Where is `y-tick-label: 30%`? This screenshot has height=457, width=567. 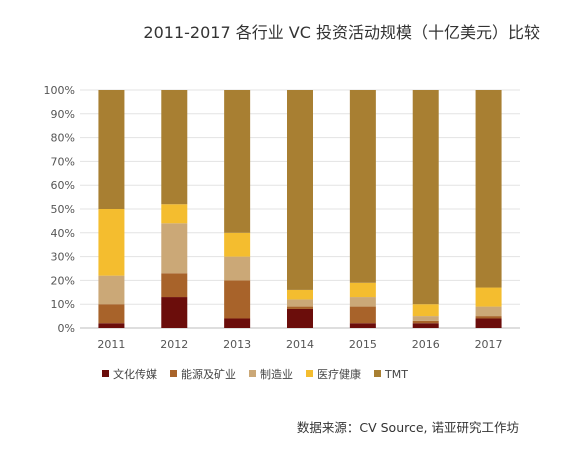
y-tick-label: 30% is located at coordinates (63, 257).